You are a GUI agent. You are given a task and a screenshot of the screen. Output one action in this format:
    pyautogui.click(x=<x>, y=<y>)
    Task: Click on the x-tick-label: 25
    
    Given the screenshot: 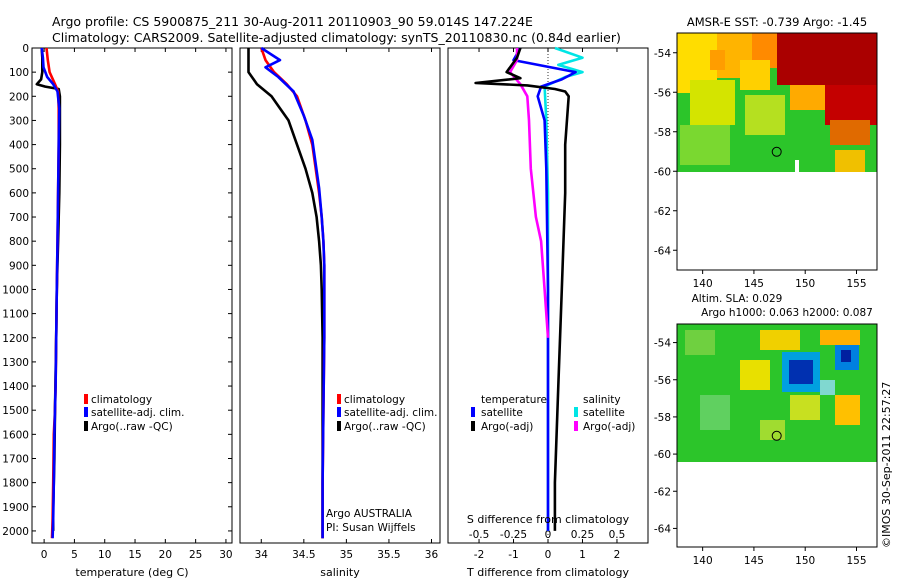 What is the action you would take?
    pyautogui.click(x=195, y=555)
    